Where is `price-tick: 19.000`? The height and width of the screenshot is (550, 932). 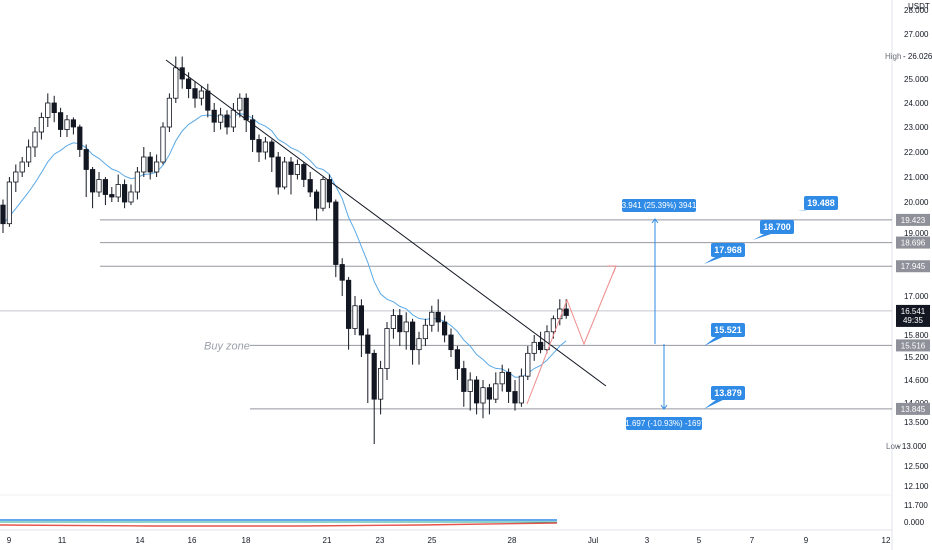
price-tick: 19.000 is located at coordinates (916, 233).